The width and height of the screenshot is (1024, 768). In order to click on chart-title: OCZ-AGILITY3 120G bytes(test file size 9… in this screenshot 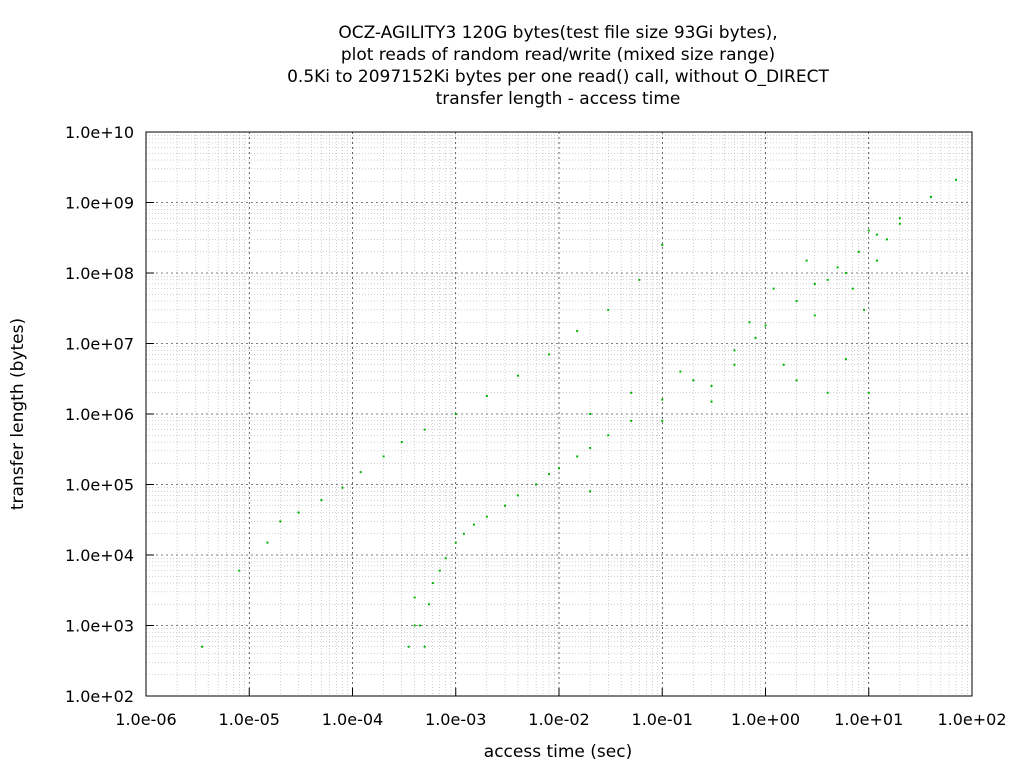, I will do `click(558, 66)`.